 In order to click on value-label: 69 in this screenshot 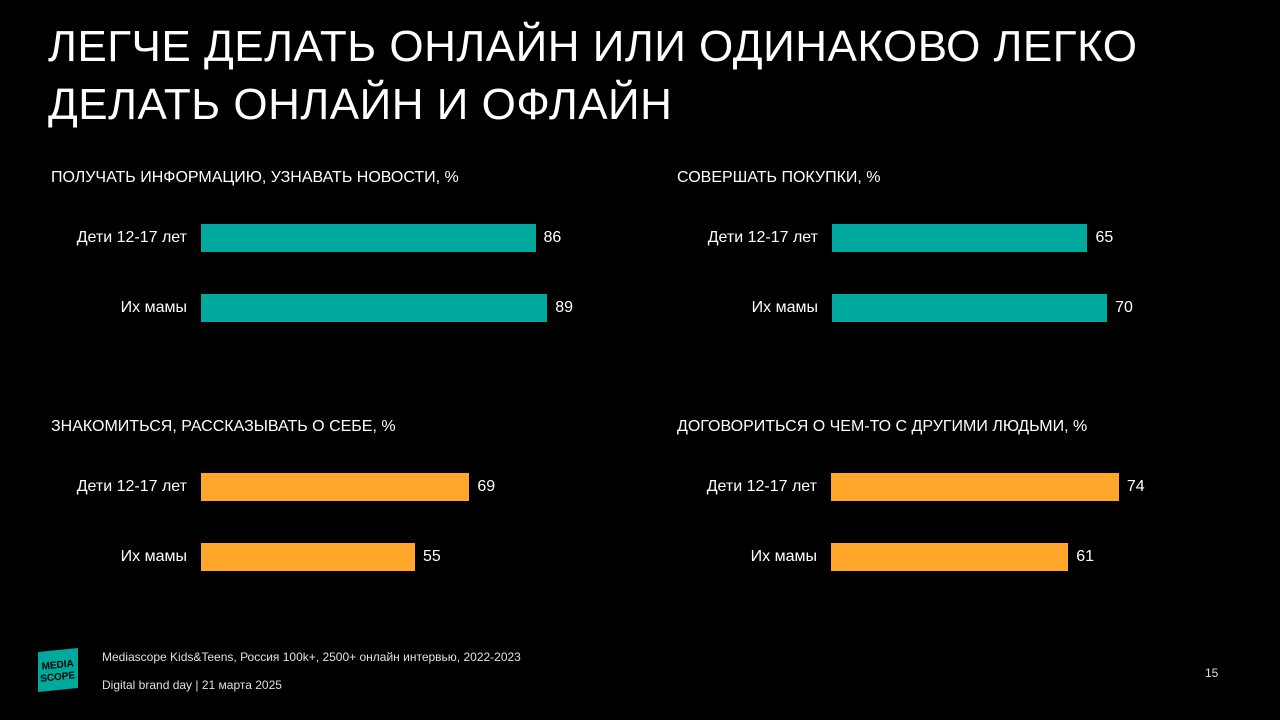, I will do `click(486, 486)`.